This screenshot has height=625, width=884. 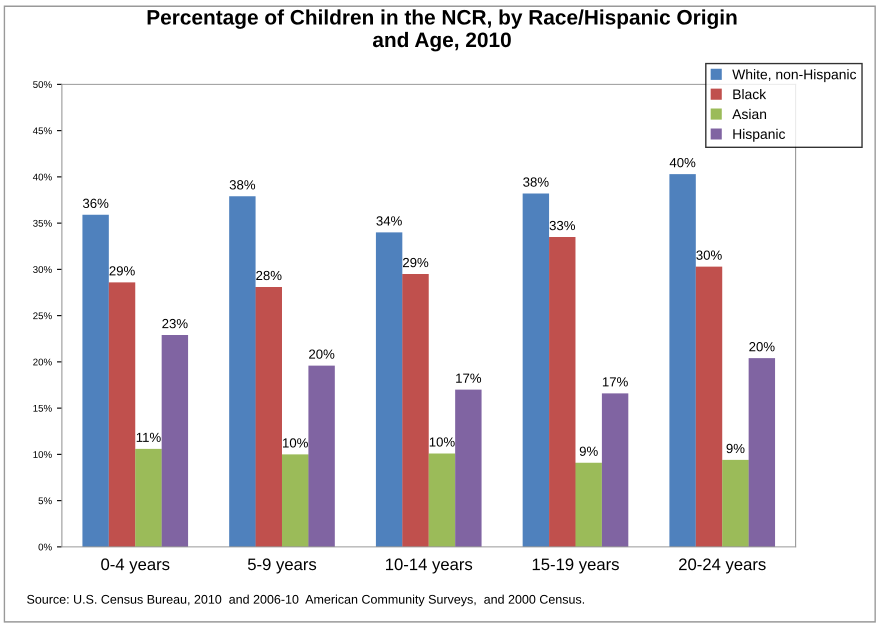 What do you see at coordinates (42, 454) in the screenshot?
I see `y-tick-label: 10%` at bounding box center [42, 454].